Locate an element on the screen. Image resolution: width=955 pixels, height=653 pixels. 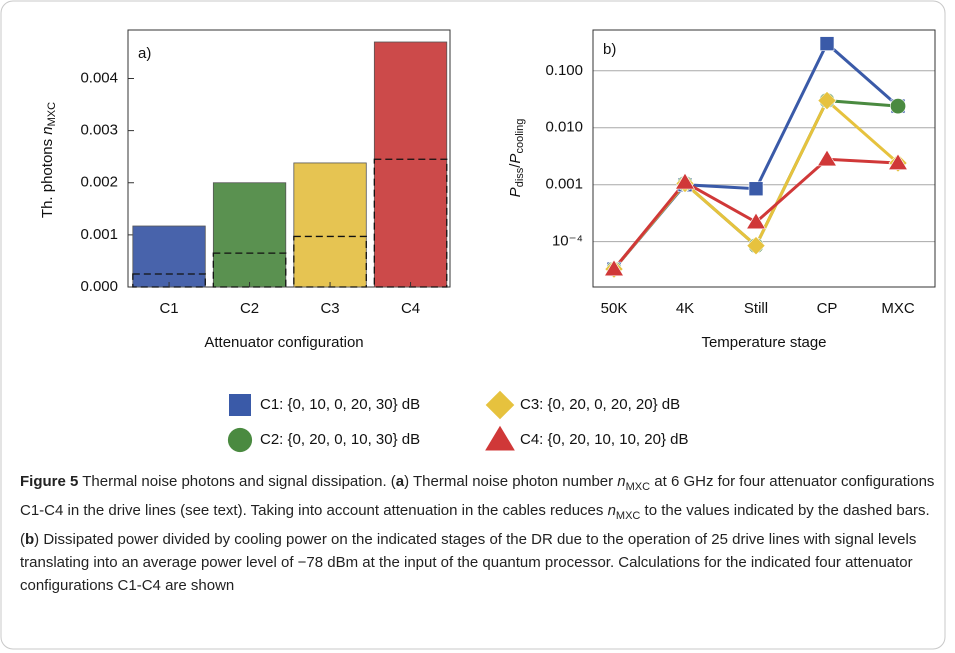
y-tick-label: 10⁻⁴ is located at coordinates (567, 241).